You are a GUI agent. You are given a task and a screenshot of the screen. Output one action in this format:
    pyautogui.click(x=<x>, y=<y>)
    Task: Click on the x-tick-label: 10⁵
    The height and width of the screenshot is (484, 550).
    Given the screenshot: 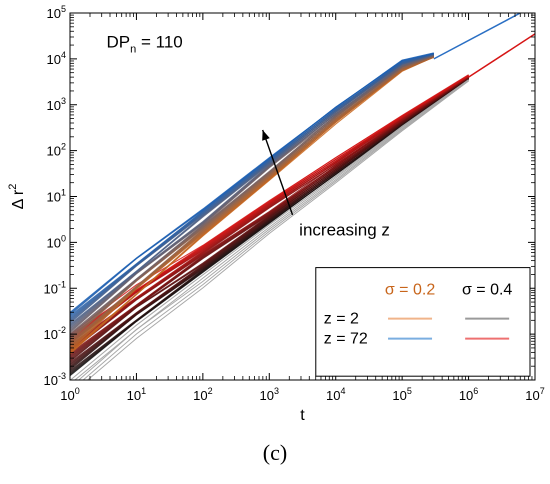 What is the action you would take?
    pyautogui.click(x=401, y=394)
    